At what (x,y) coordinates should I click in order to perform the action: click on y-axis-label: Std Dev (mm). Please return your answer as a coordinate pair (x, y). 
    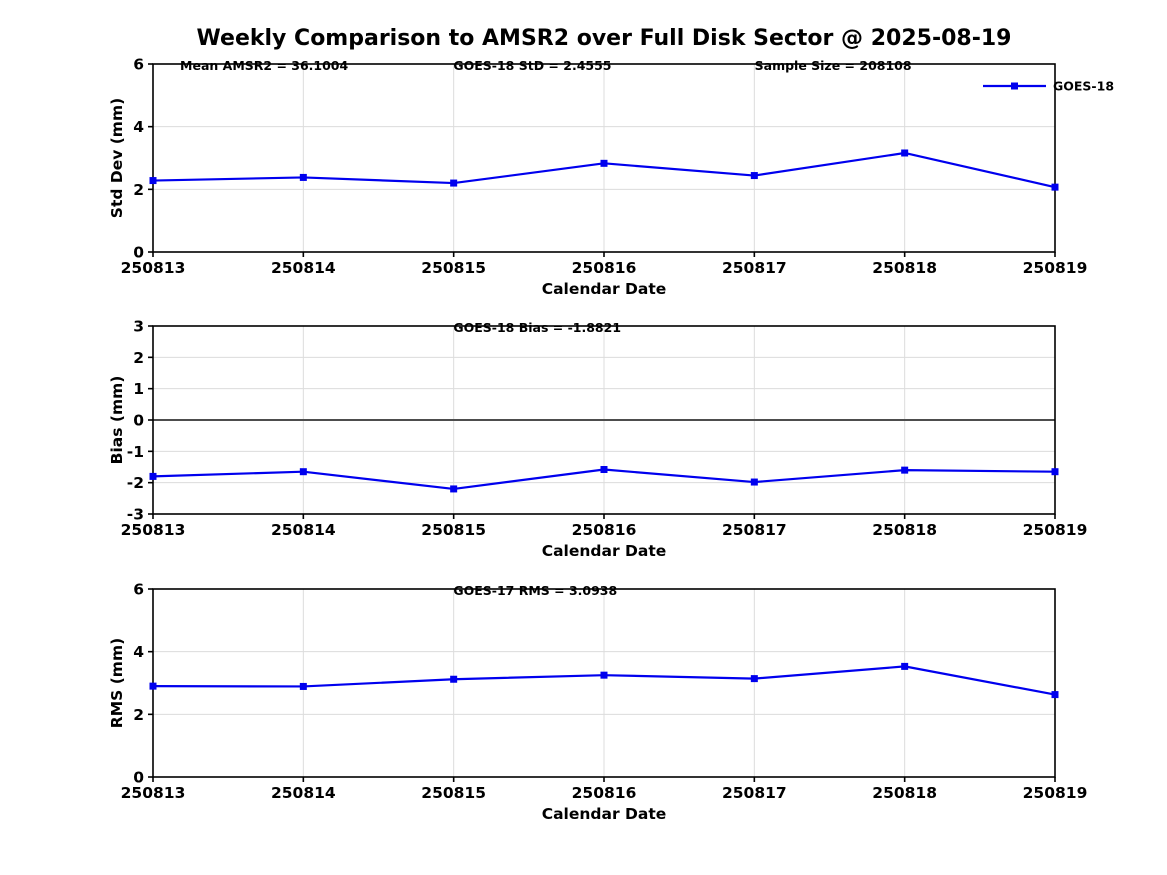
    Looking at the image, I should click on (117, 158).